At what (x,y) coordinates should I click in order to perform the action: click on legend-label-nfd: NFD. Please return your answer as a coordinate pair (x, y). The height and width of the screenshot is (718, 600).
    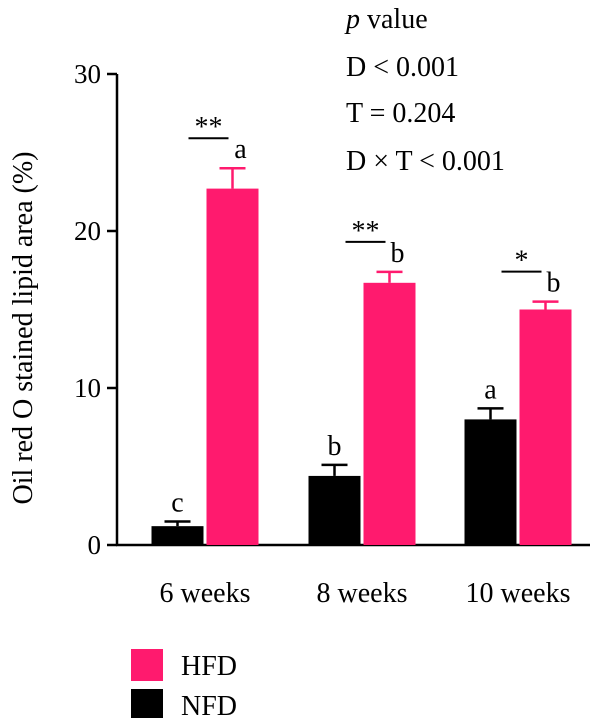
    Looking at the image, I should click on (209, 704).